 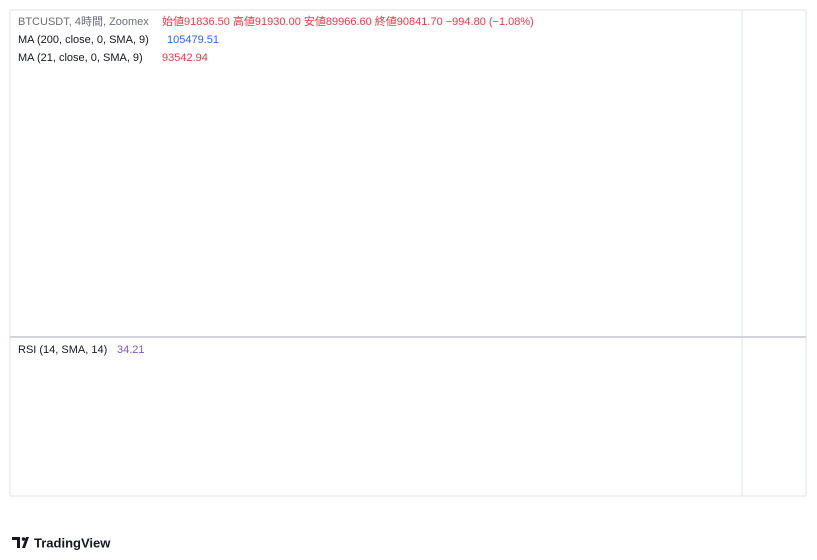 I want to click on legend-value: 105479.51, so click(x=193, y=40).